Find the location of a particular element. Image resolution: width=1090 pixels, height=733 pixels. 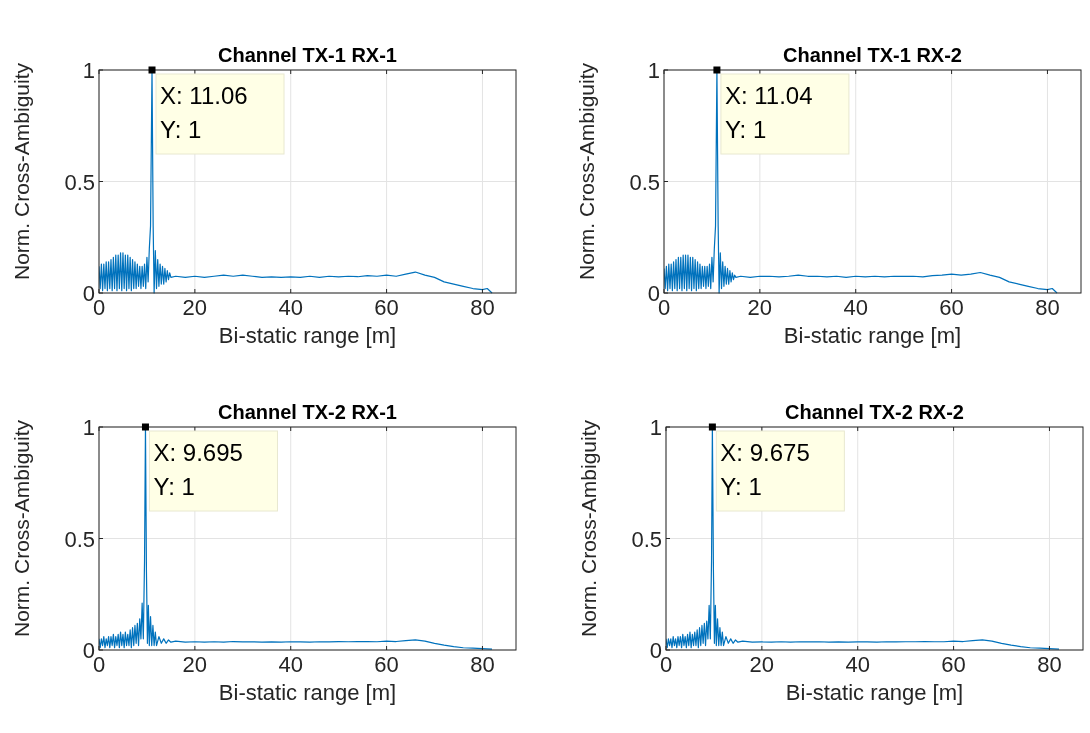

chart-title: Channel TX-1 RX-2 is located at coordinates (872, 55).